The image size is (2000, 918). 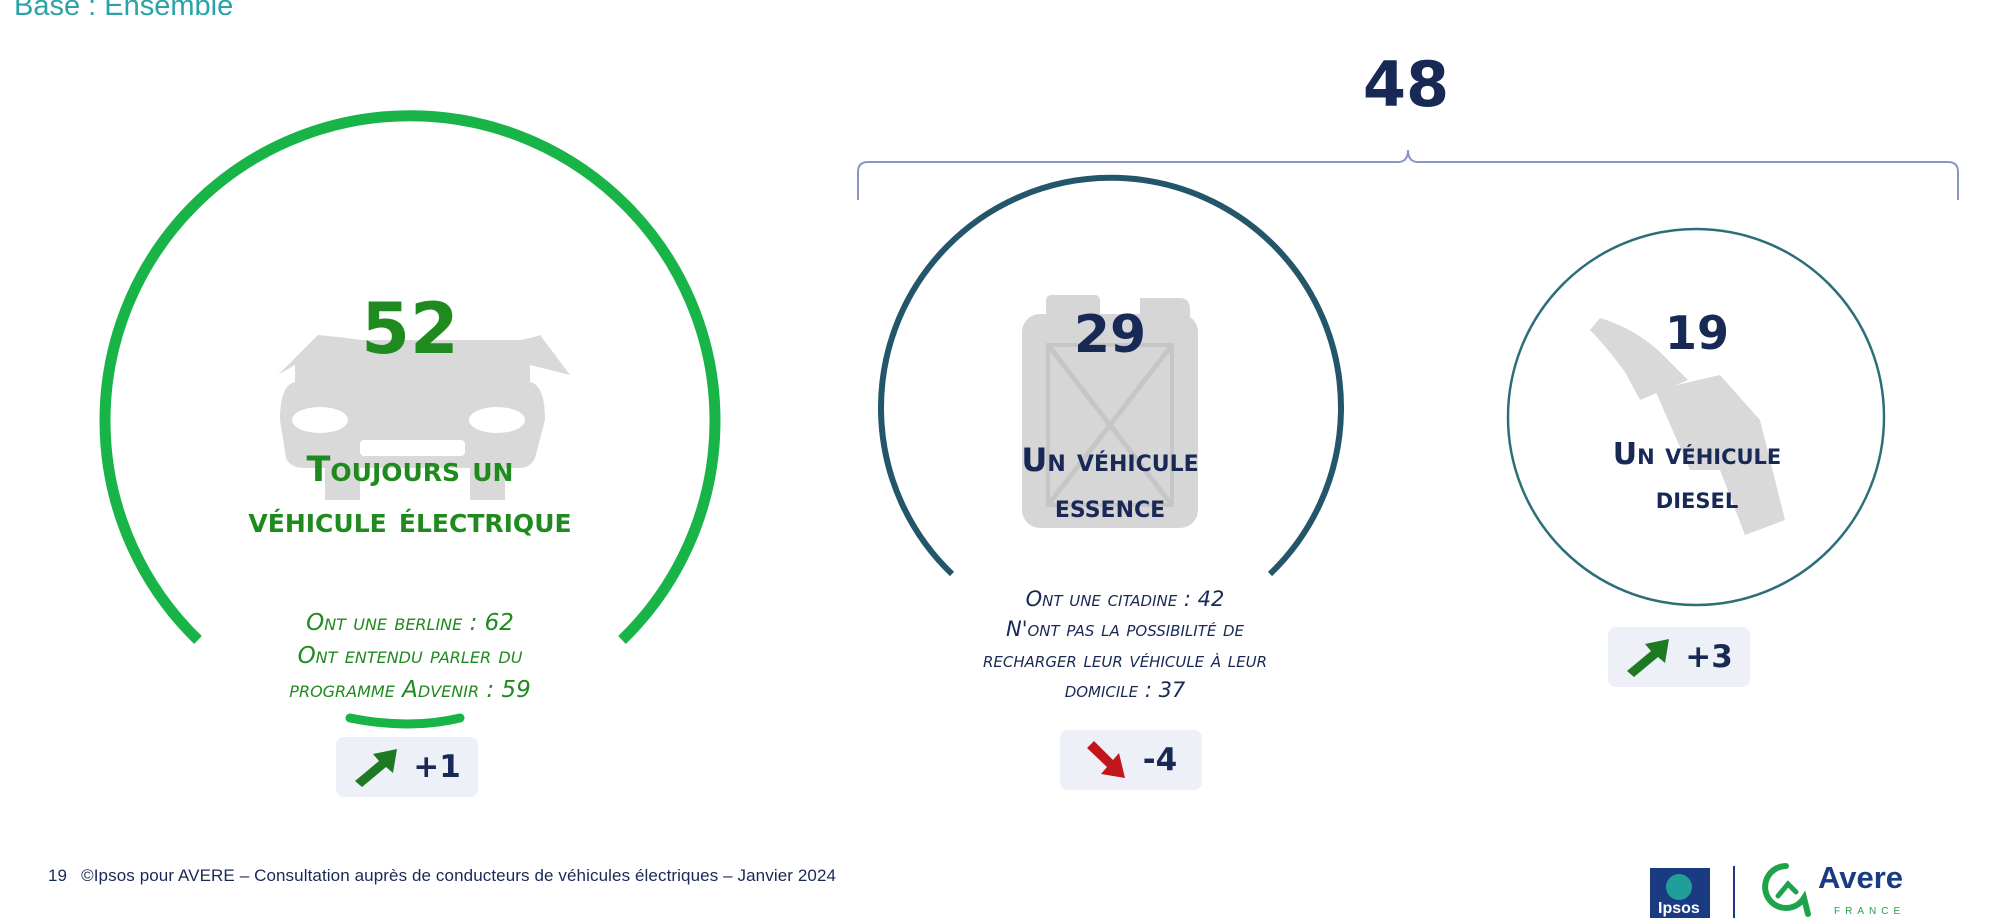 I want to click on electric-detail-2: Ont entendu parler du, so click(x=410, y=656).